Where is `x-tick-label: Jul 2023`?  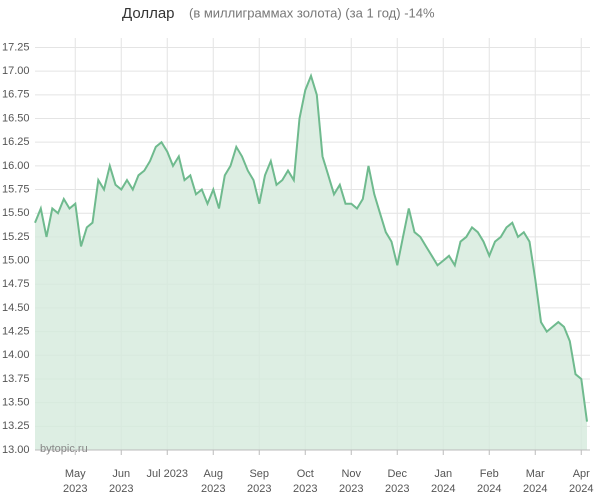 x-tick-label: Jul 2023 is located at coordinates (167, 474).